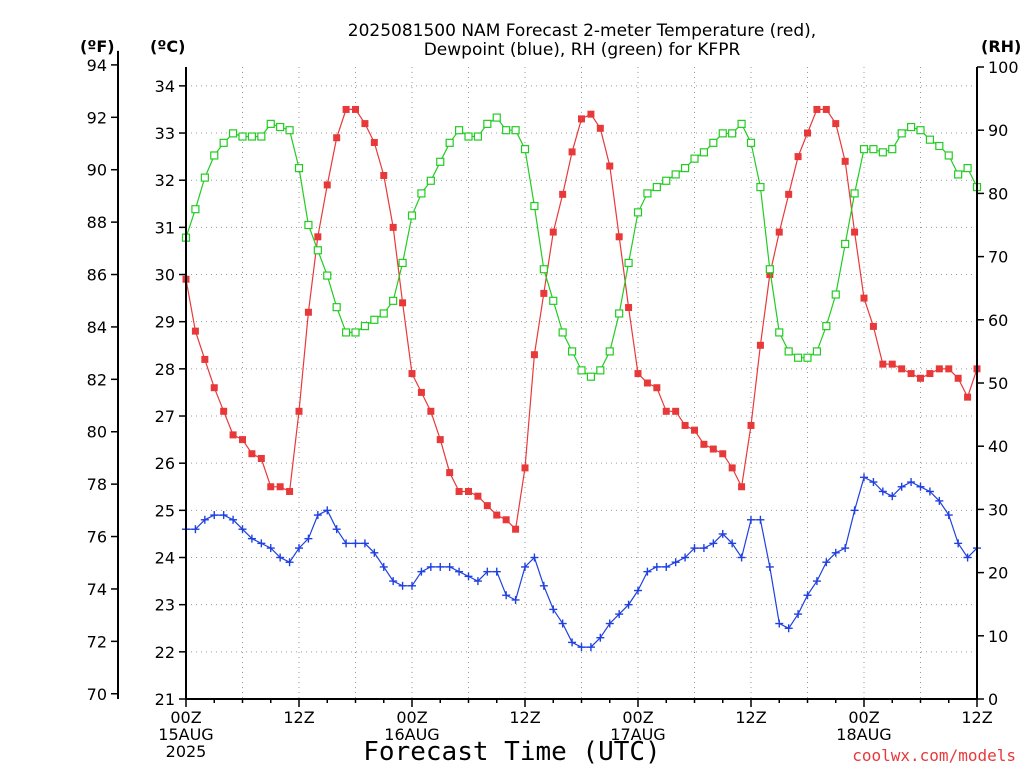 The width and height of the screenshot is (1024, 768). I want to click on celsius-tick-label: 28, so click(165, 369).